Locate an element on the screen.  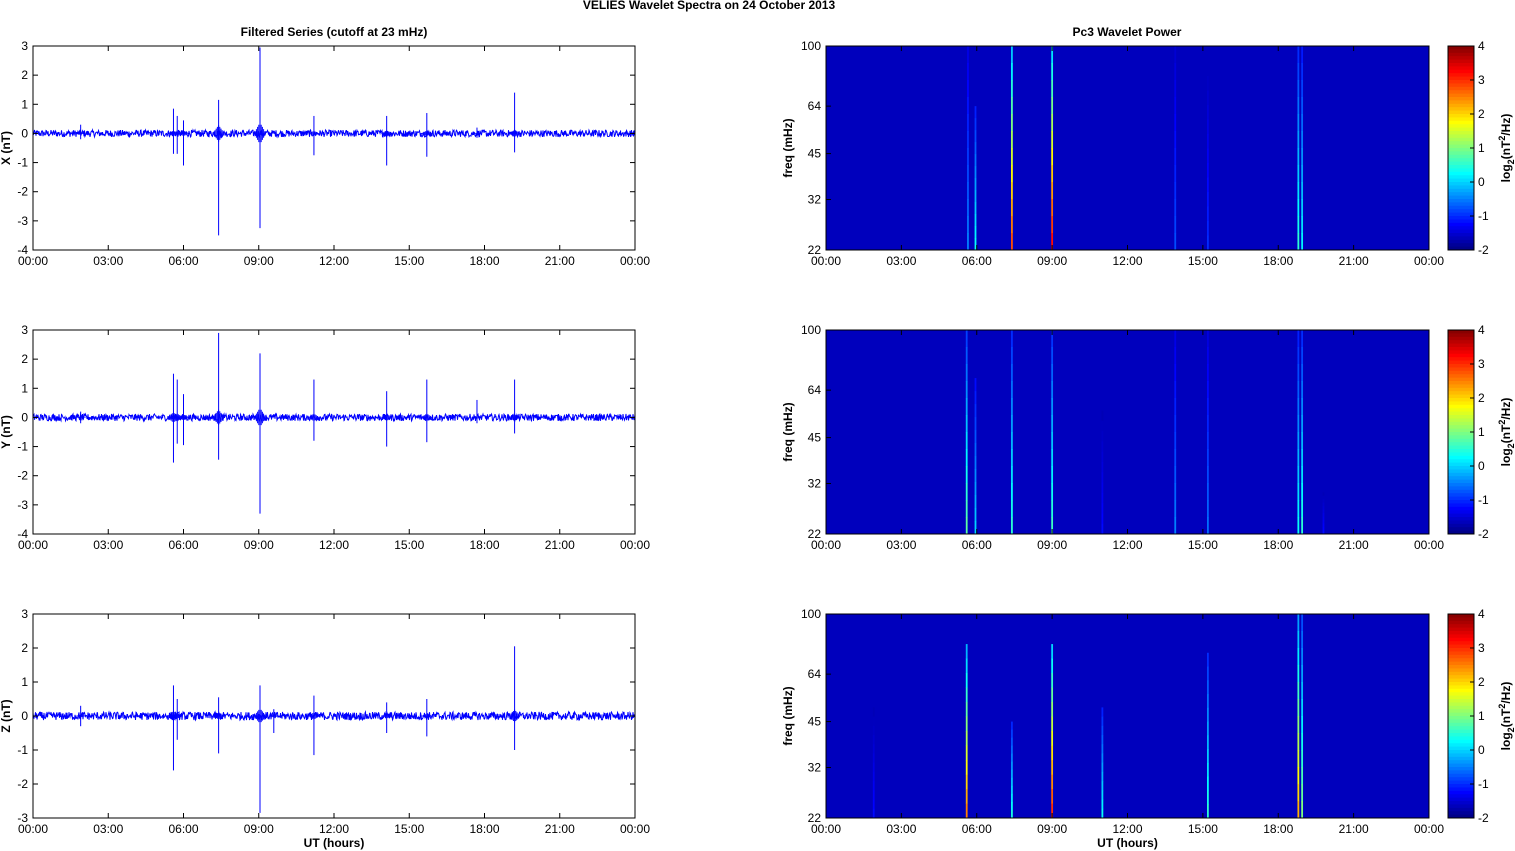
y-tick-label: 32 is located at coordinates (815, 200).